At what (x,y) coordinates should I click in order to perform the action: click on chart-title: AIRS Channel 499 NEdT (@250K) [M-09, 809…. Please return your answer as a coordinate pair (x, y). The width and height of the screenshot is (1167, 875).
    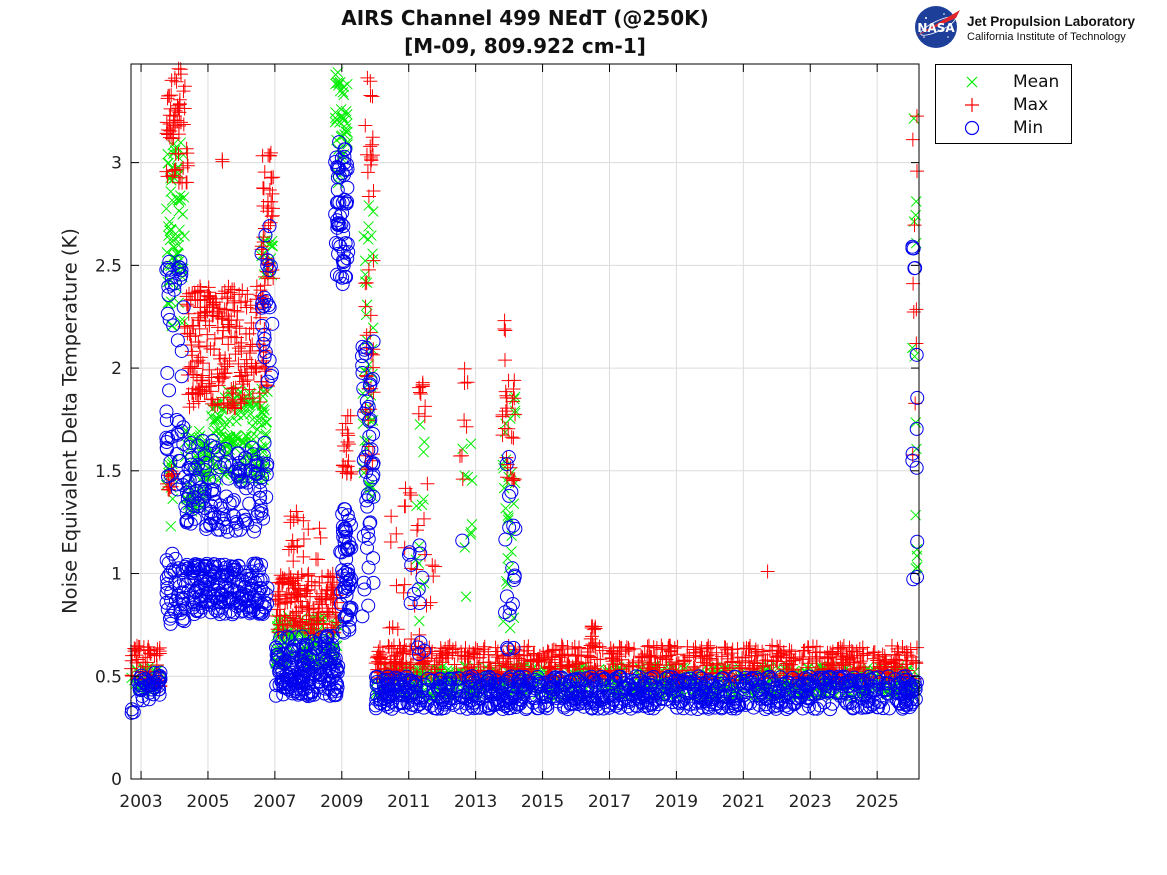
    Looking at the image, I should click on (525, 32).